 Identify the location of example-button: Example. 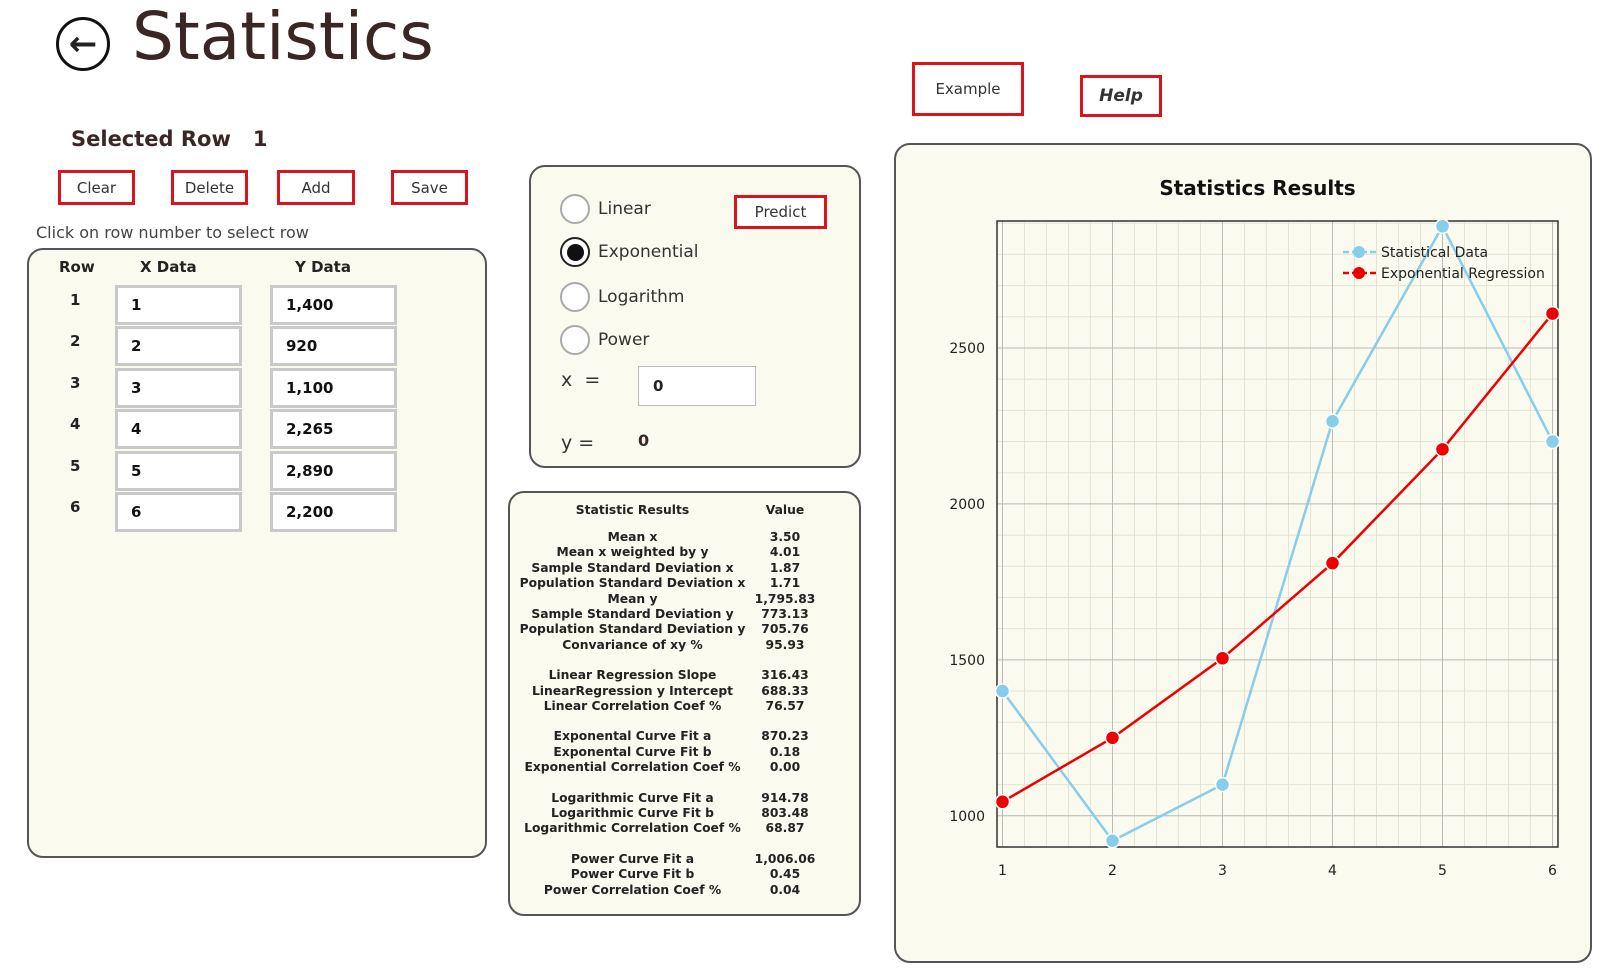
(968, 89).